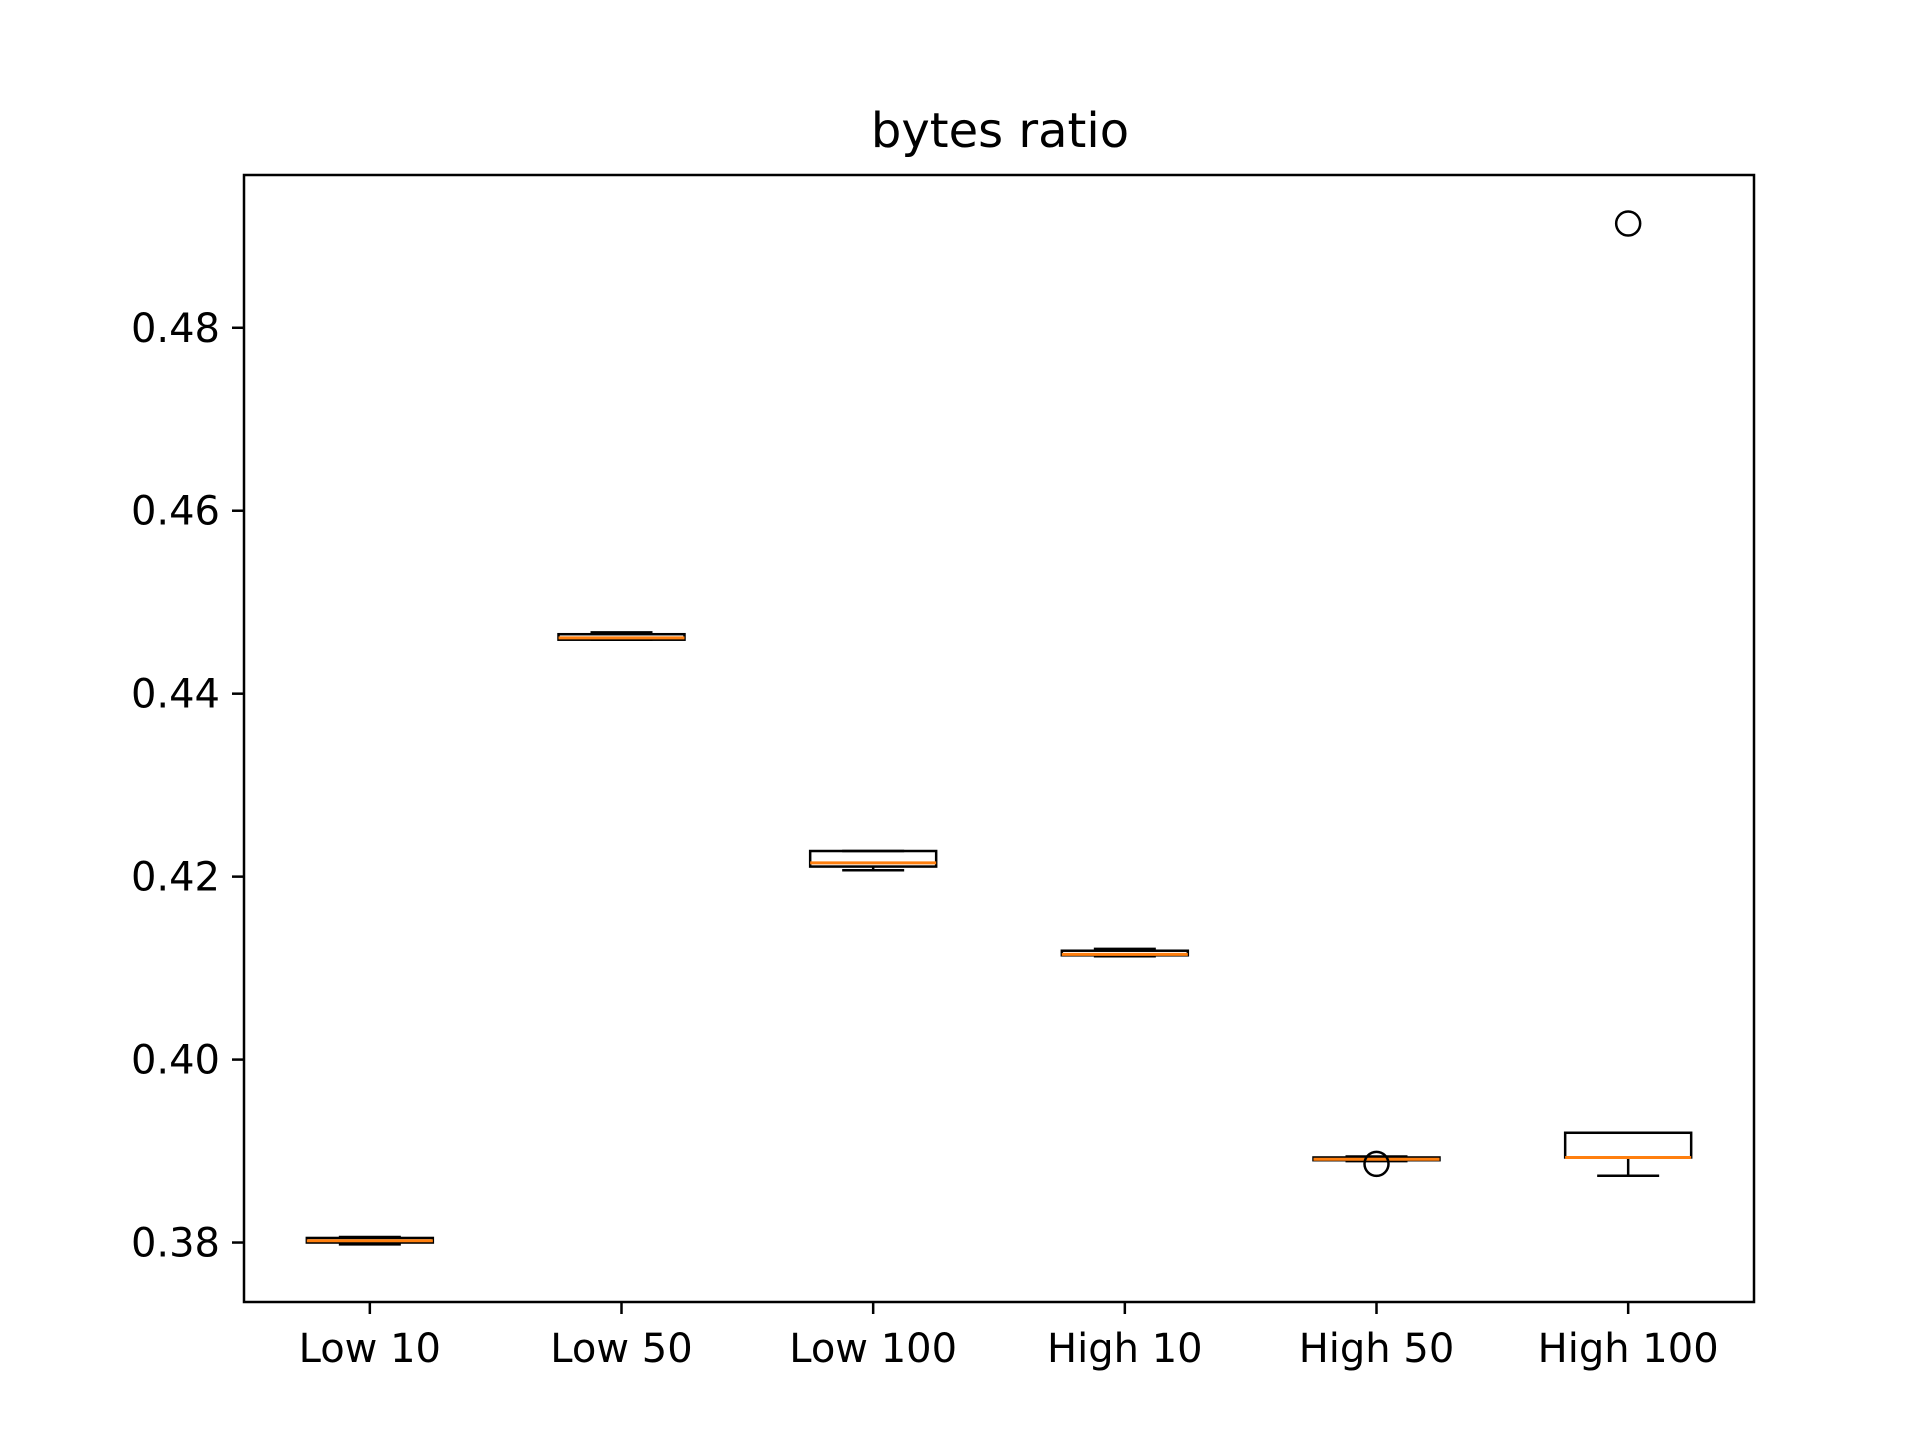 The height and width of the screenshot is (1440, 1920). Describe the element at coordinates (1377, 1349) in the screenshot. I see `x-tick-label: High 50` at that location.